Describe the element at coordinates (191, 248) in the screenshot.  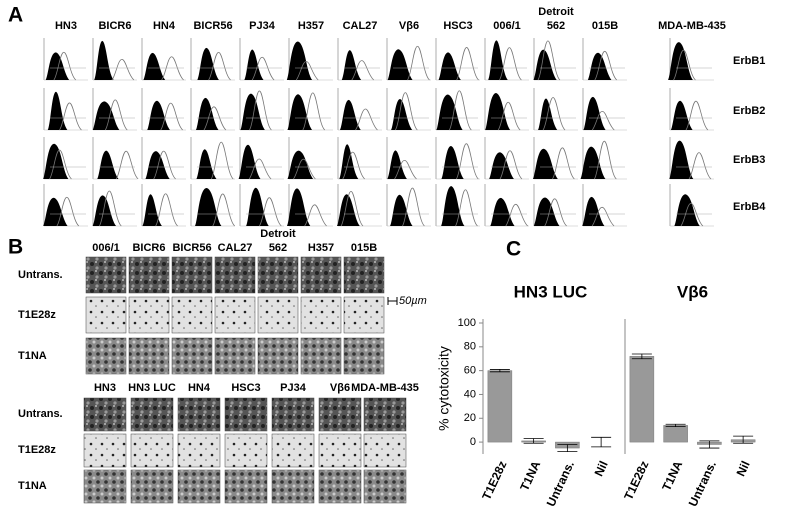
I see `sample-label: BICR56` at that location.